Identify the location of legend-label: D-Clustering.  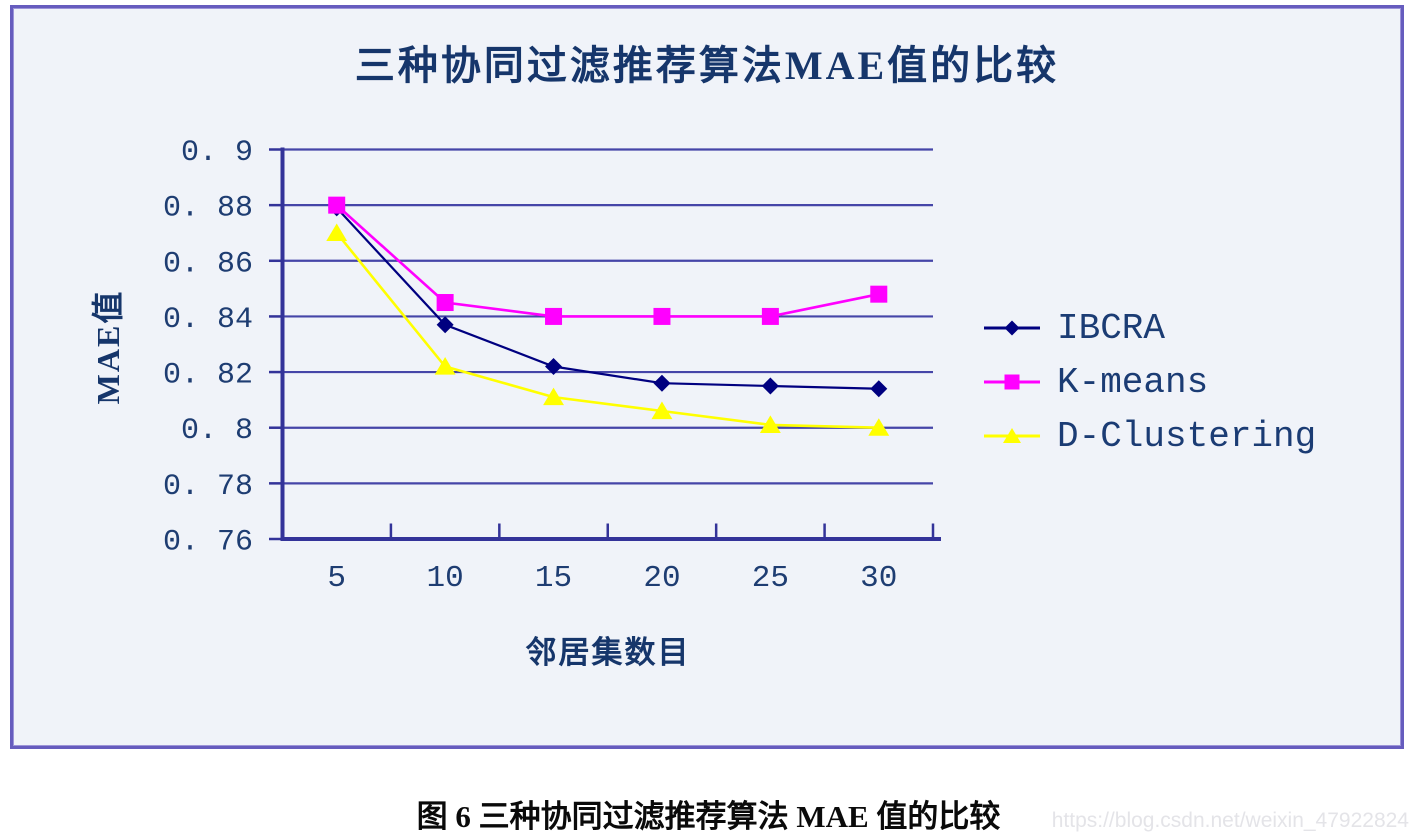
(1187, 436).